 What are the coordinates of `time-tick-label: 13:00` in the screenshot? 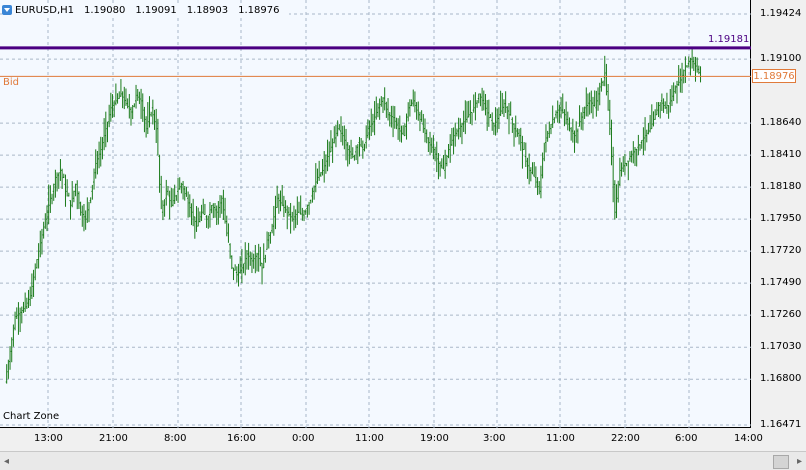 It's located at (48, 438).